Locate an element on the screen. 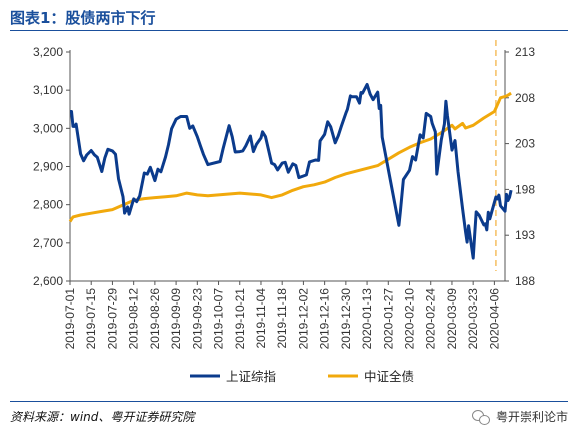 This screenshot has width=578, height=442. brand-label: 粤开崇利论市 is located at coordinates (531, 417).